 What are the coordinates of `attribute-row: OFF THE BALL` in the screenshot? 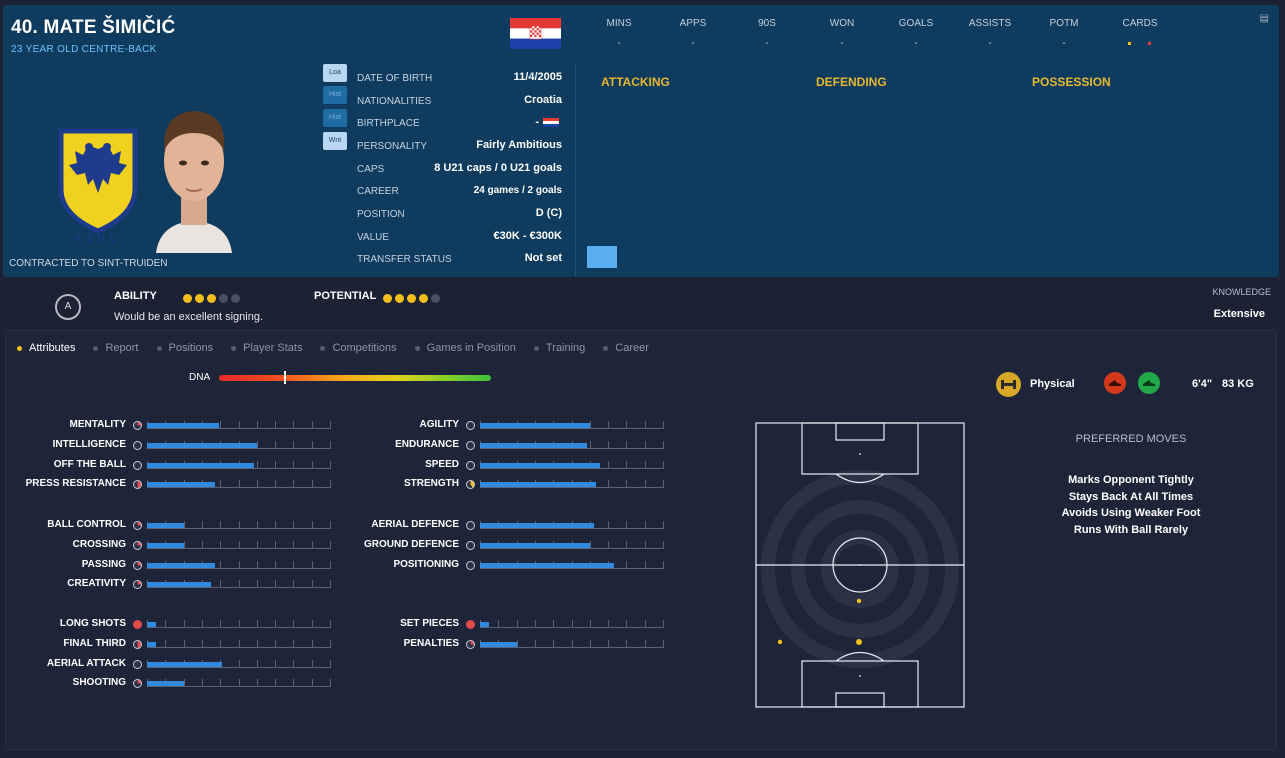 It's located at (171, 466).